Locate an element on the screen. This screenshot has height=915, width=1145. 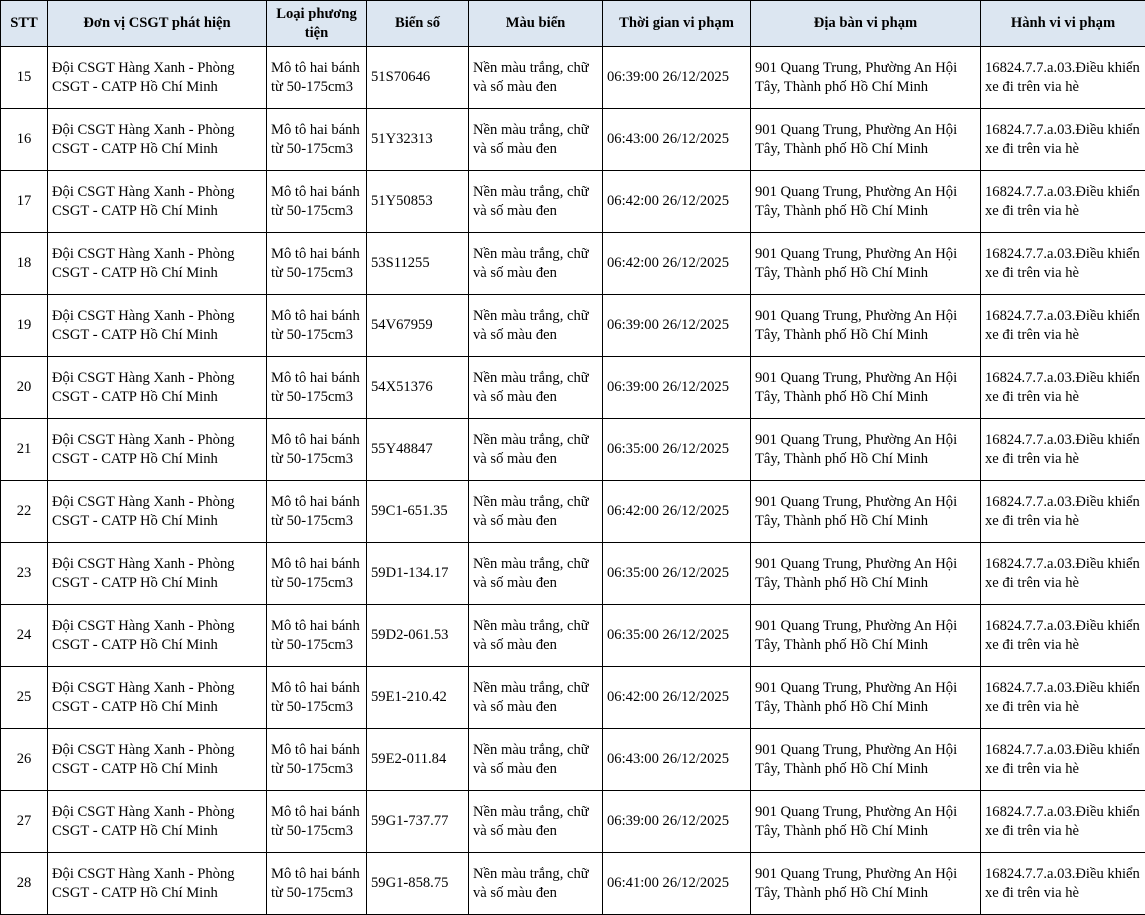
cell-stt: 22 is located at coordinates (24, 512).